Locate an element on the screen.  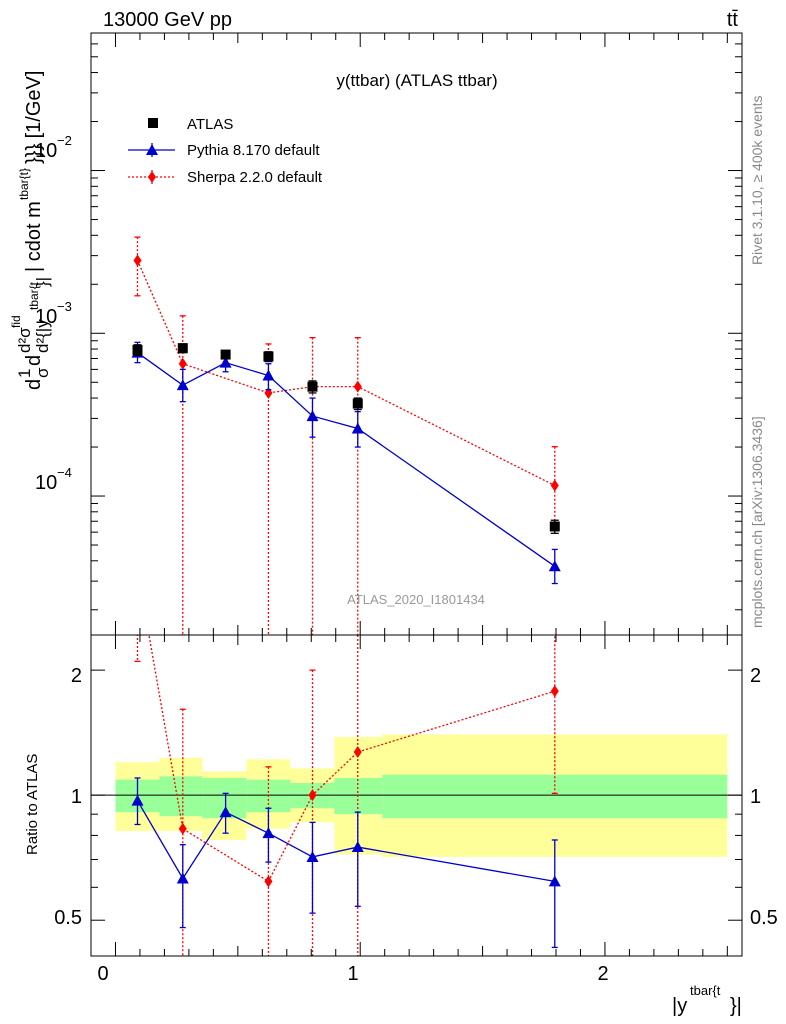
svg-text: fid is located at coordinates (16, 321).